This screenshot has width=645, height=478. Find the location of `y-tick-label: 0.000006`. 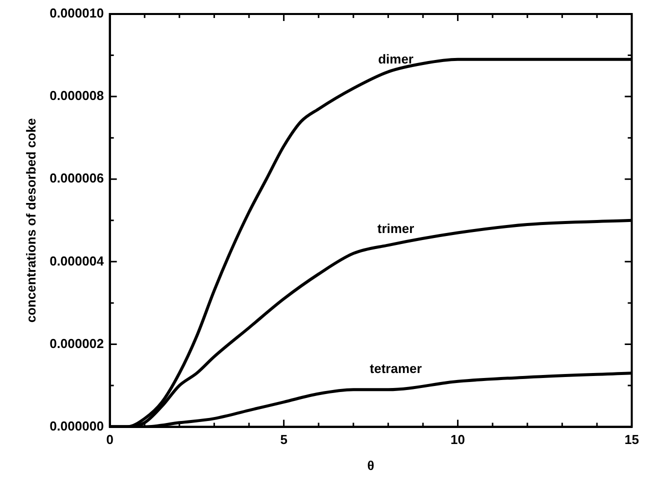

y-tick-label: 0.000006 is located at coordinates (77, 178).